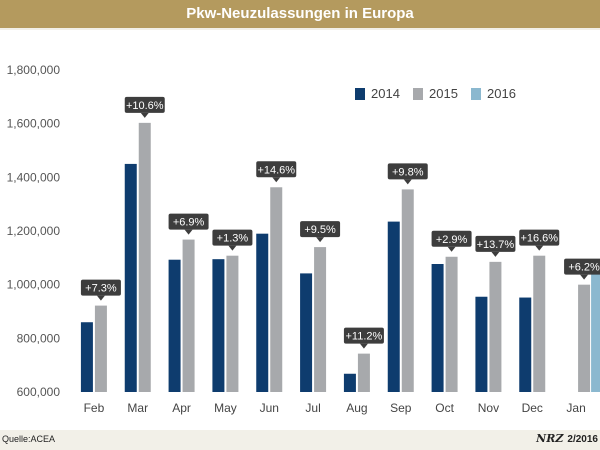  What do you see at coordinates (225, 408) in the screenshot?
I see `x-tick-label: May` at bounding box center [225, 408].